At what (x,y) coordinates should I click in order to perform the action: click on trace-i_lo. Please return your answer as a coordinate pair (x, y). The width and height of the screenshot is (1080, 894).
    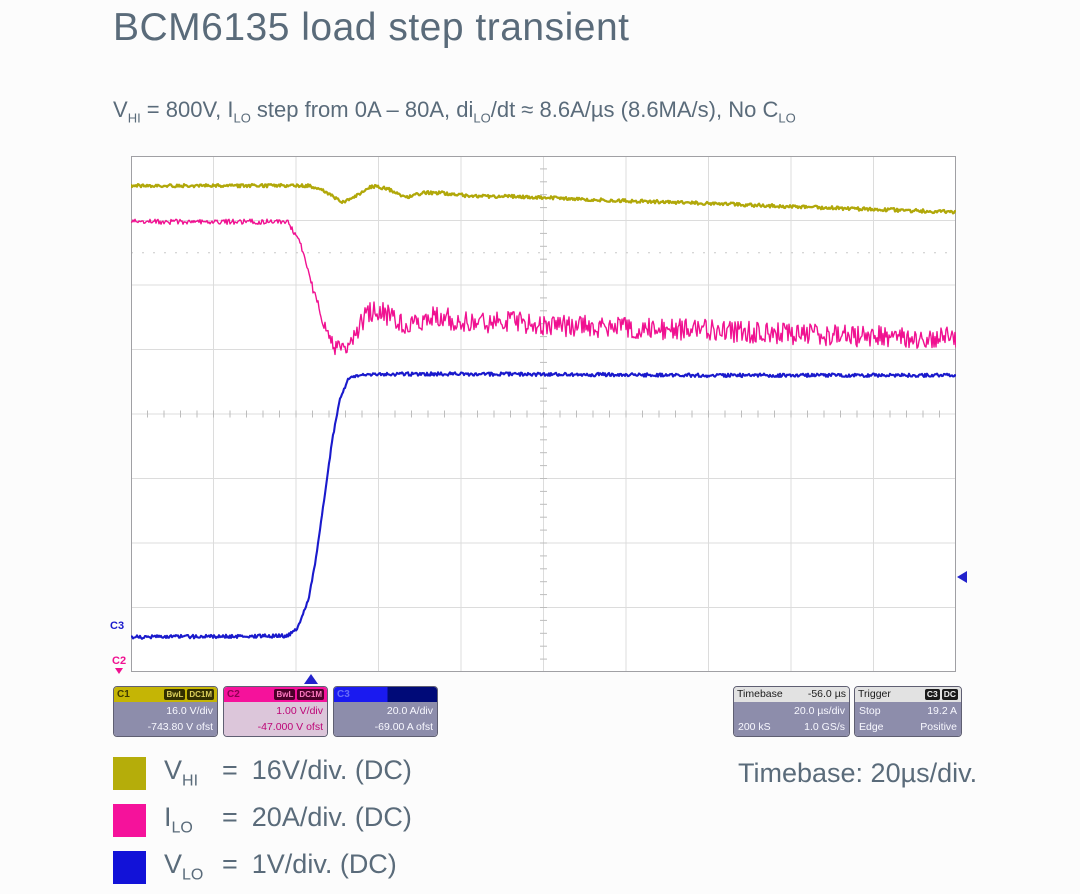
    Looking at the image, I should click on (543, 287).